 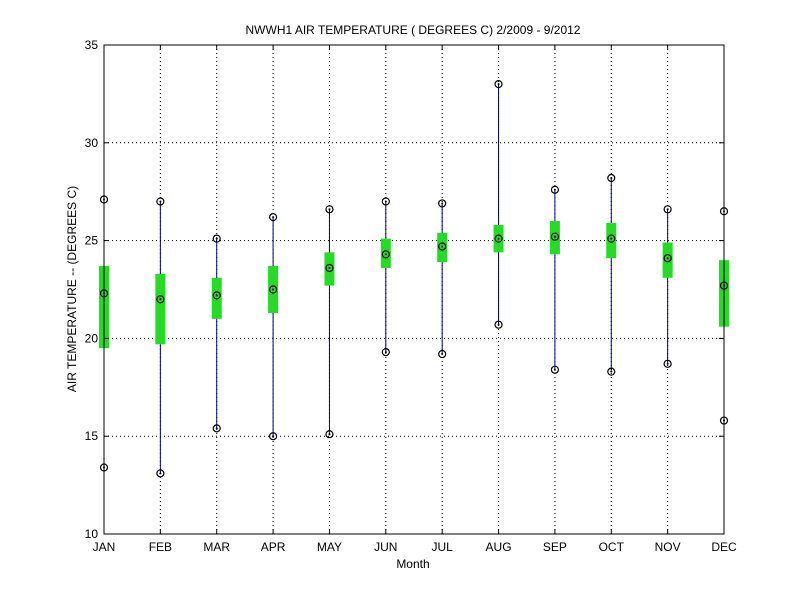 What do you see at coordinates (499, 547) in the screenshot?
I see `x-tick-label: AUG` at bounding box center [499, 547].